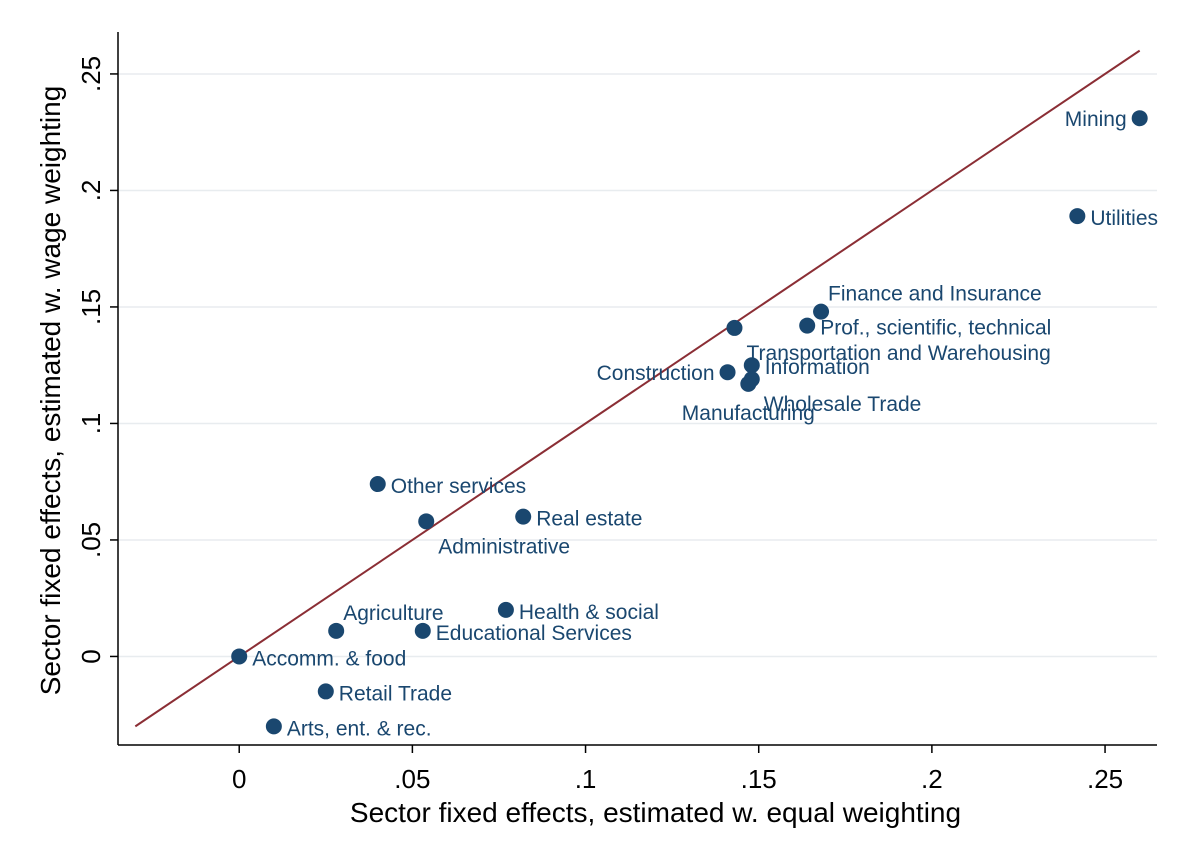 The width and height of the screenshot is (1188, 864). I want to click on y-tick-label: 0, so click(91, 656).